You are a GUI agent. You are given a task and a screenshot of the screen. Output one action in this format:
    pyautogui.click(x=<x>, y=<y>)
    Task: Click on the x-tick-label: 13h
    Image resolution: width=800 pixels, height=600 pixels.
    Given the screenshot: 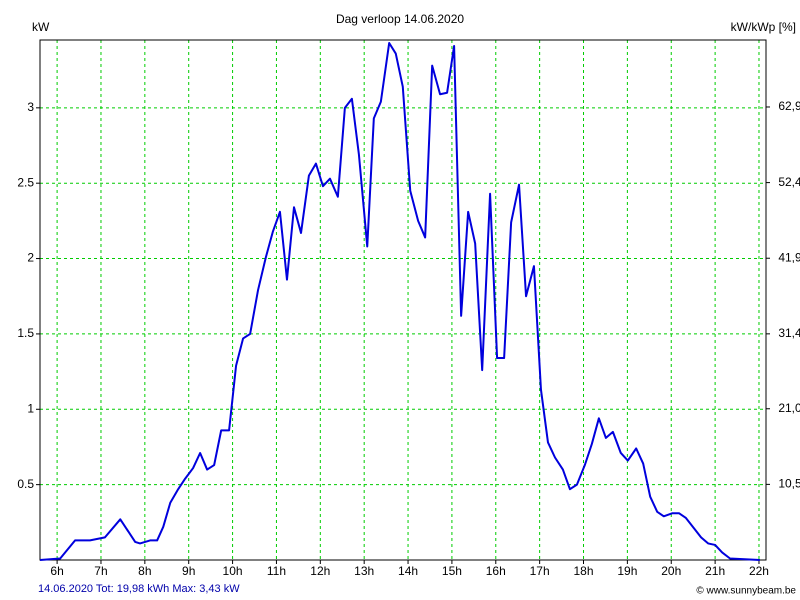 What is the action you would take?
    pyautogui.click(x=364, y=571)
    